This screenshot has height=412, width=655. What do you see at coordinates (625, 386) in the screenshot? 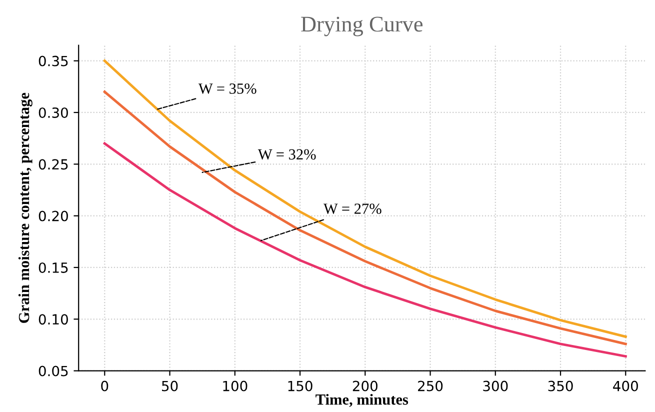
I see `x-tick-label: 400` at bounding box center [625, 386].